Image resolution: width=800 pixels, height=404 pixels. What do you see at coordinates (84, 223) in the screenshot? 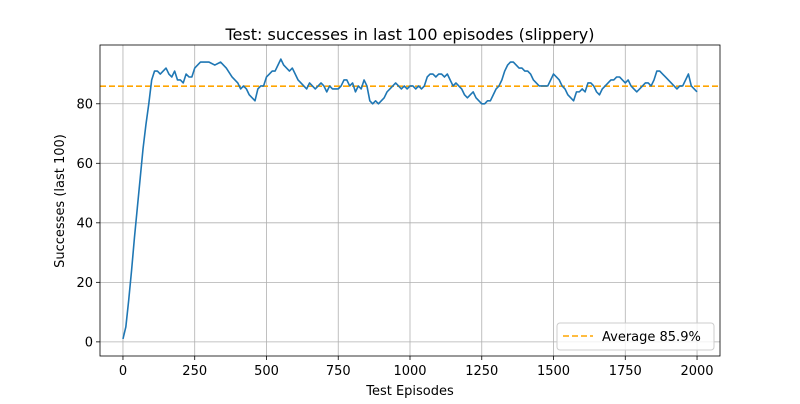
I see `y-tick-label: 40` at bounding box center [84, 223].